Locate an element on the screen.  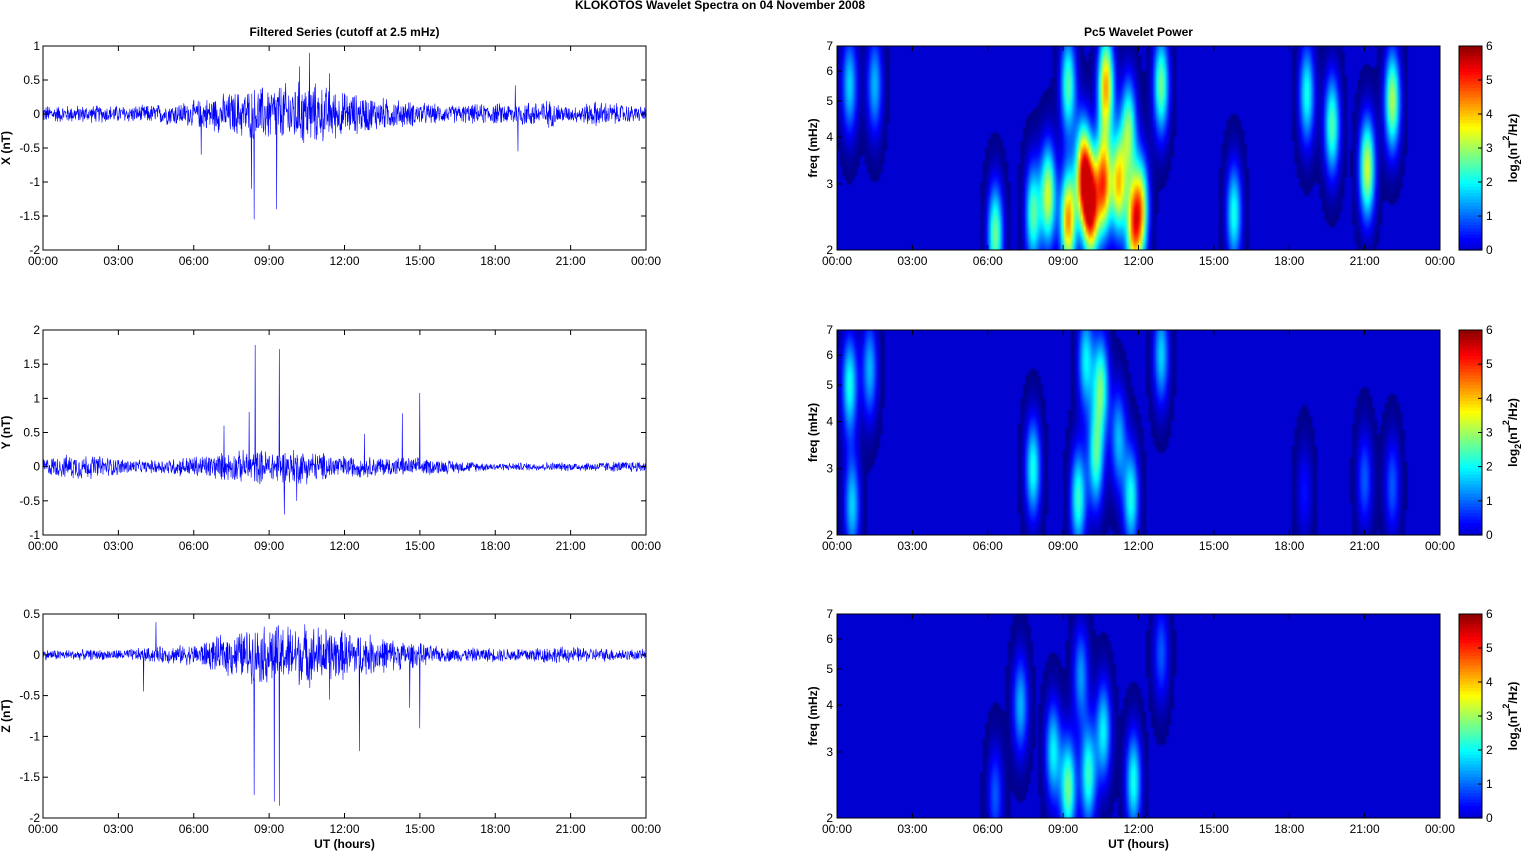
y-tick-label: -1.5 is located at coordinates (29, 777).